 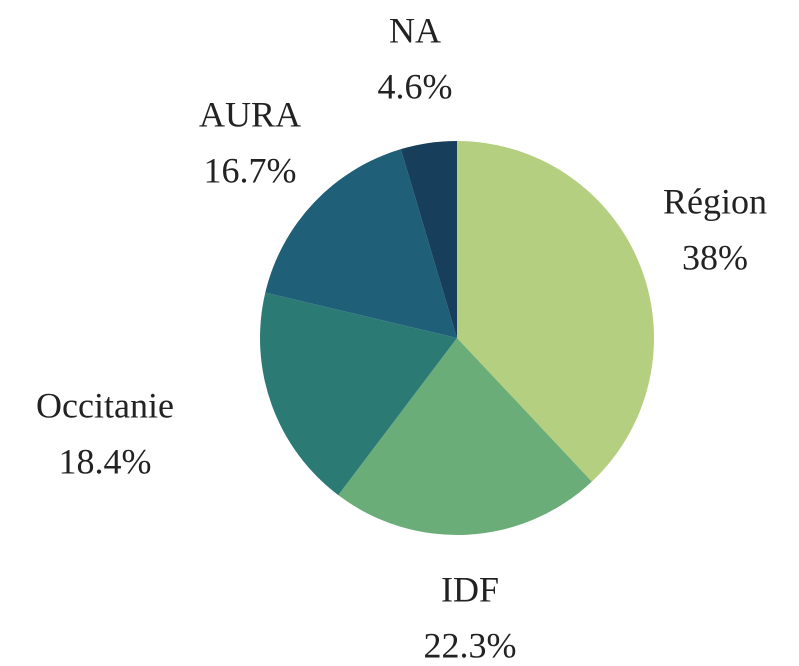 What do you see at coordinates (715, 201) in the screenshot?
I see `slice-label: Région` at bounding box center [715, 201].